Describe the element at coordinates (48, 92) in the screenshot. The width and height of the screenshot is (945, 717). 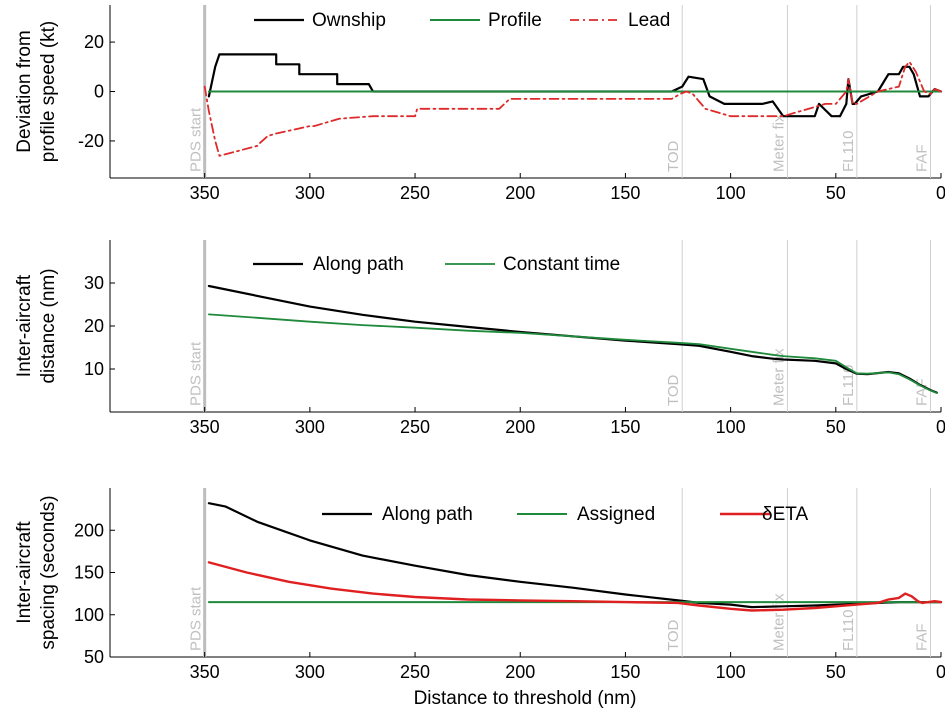
I see `y-axis-label: profile speed (kt)` at that location.